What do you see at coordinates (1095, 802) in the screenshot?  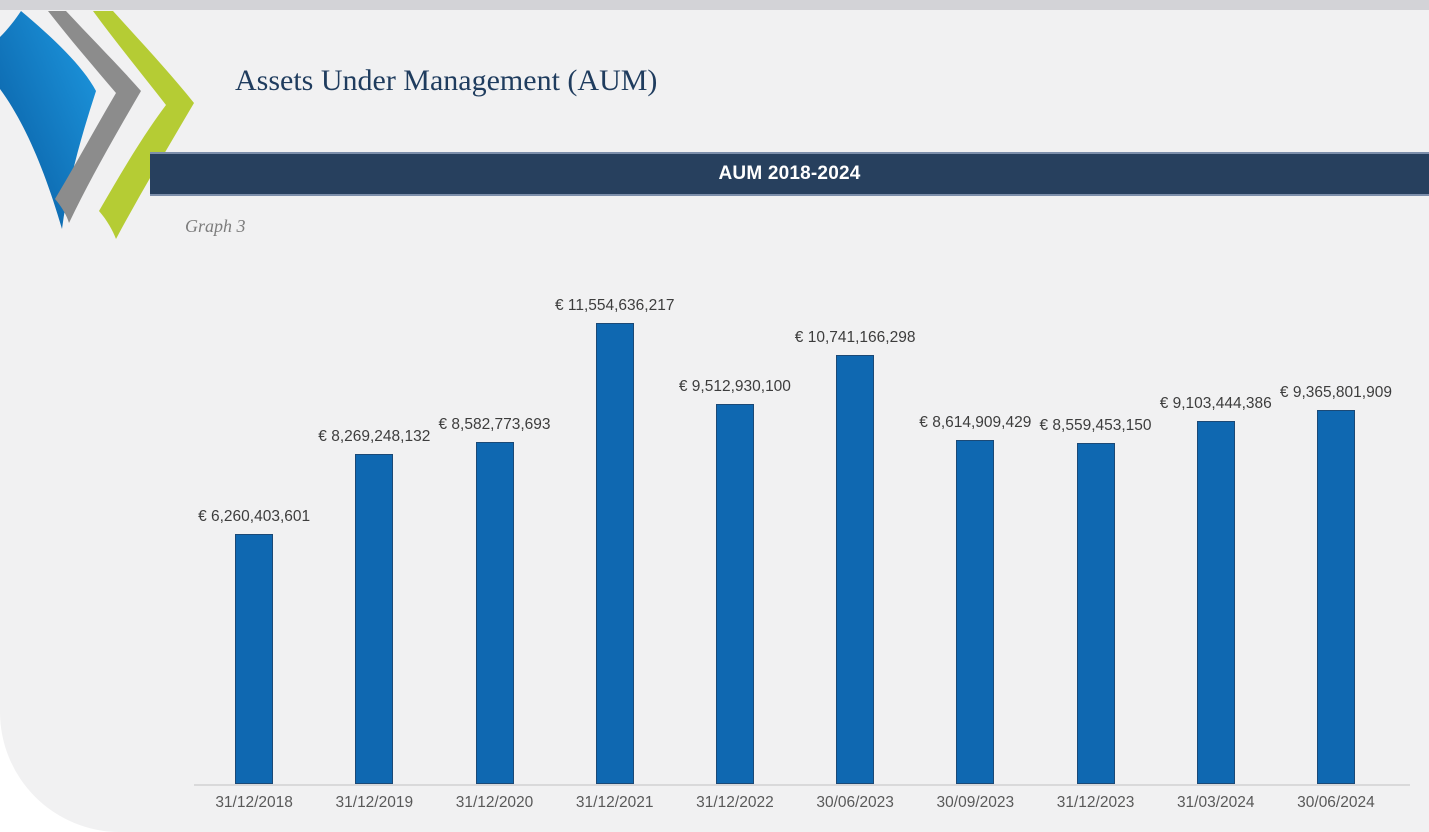 I see `x-axis-label: 31/12/2023` at bounding box center [1095, 802].